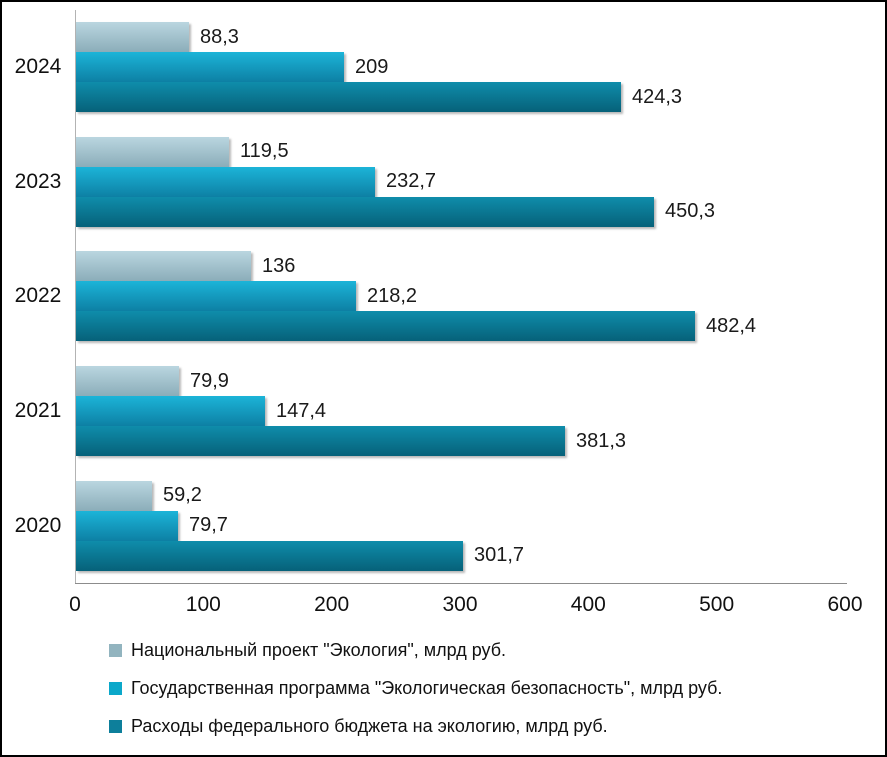 This screenshot has height=757, width=887. What do you see at coordinates (372, 66) in the screenshot?
I see `bar-value-label: 209` at bounding box center [372, 66].